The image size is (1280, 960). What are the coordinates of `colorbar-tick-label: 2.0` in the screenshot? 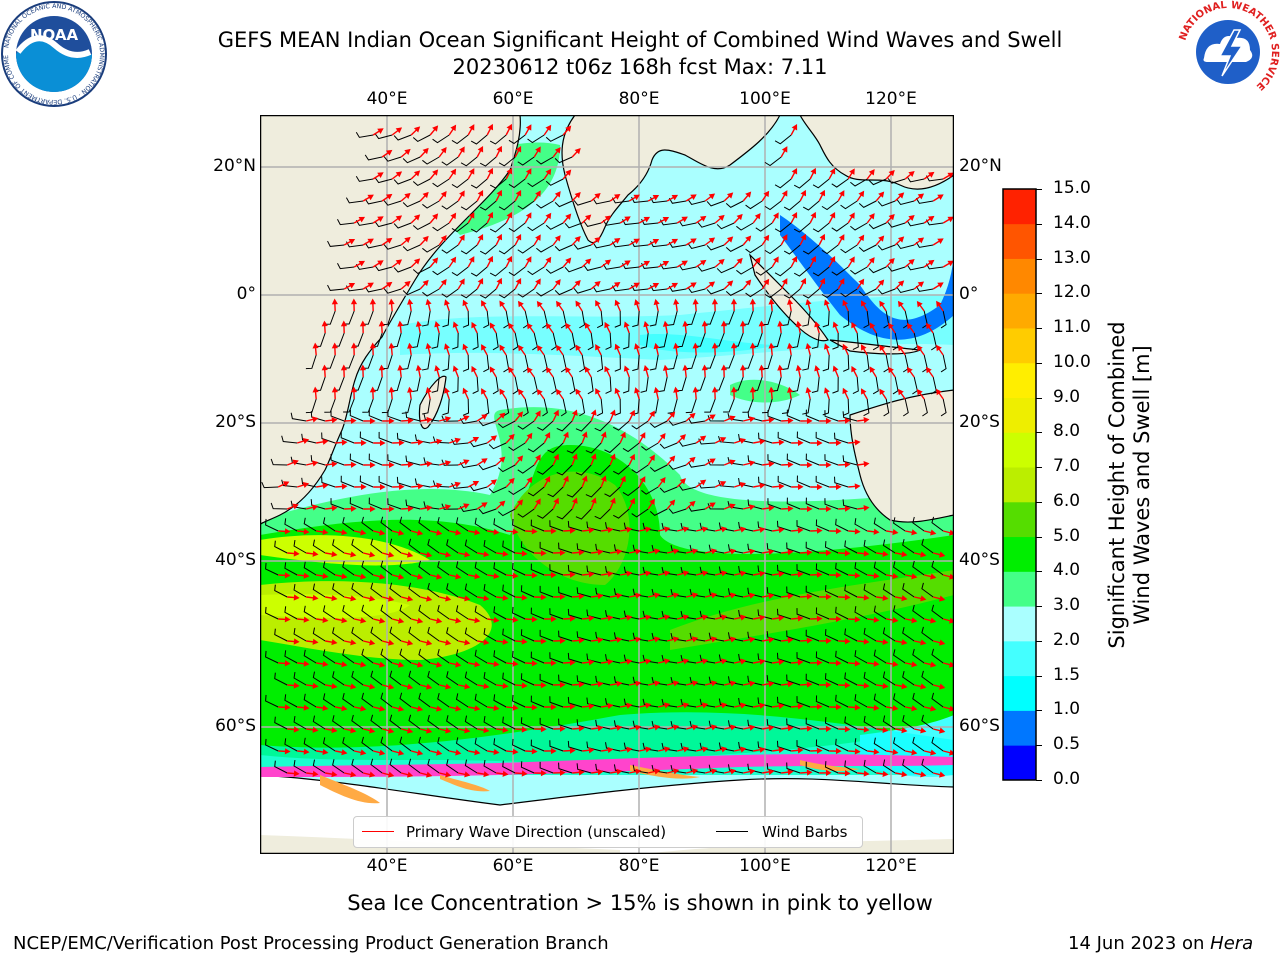 It's located at (1067, 639).